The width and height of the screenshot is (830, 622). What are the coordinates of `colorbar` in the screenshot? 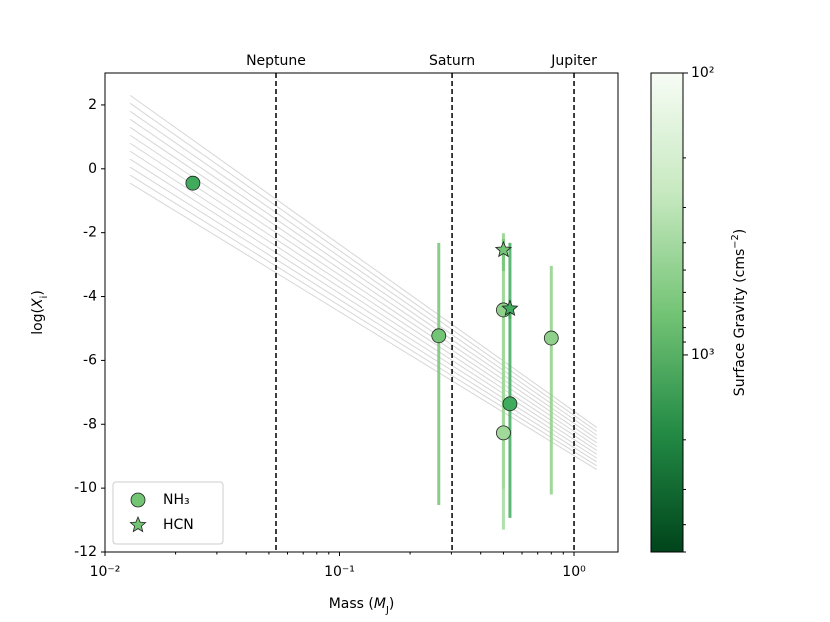 It's located at (667, 312).